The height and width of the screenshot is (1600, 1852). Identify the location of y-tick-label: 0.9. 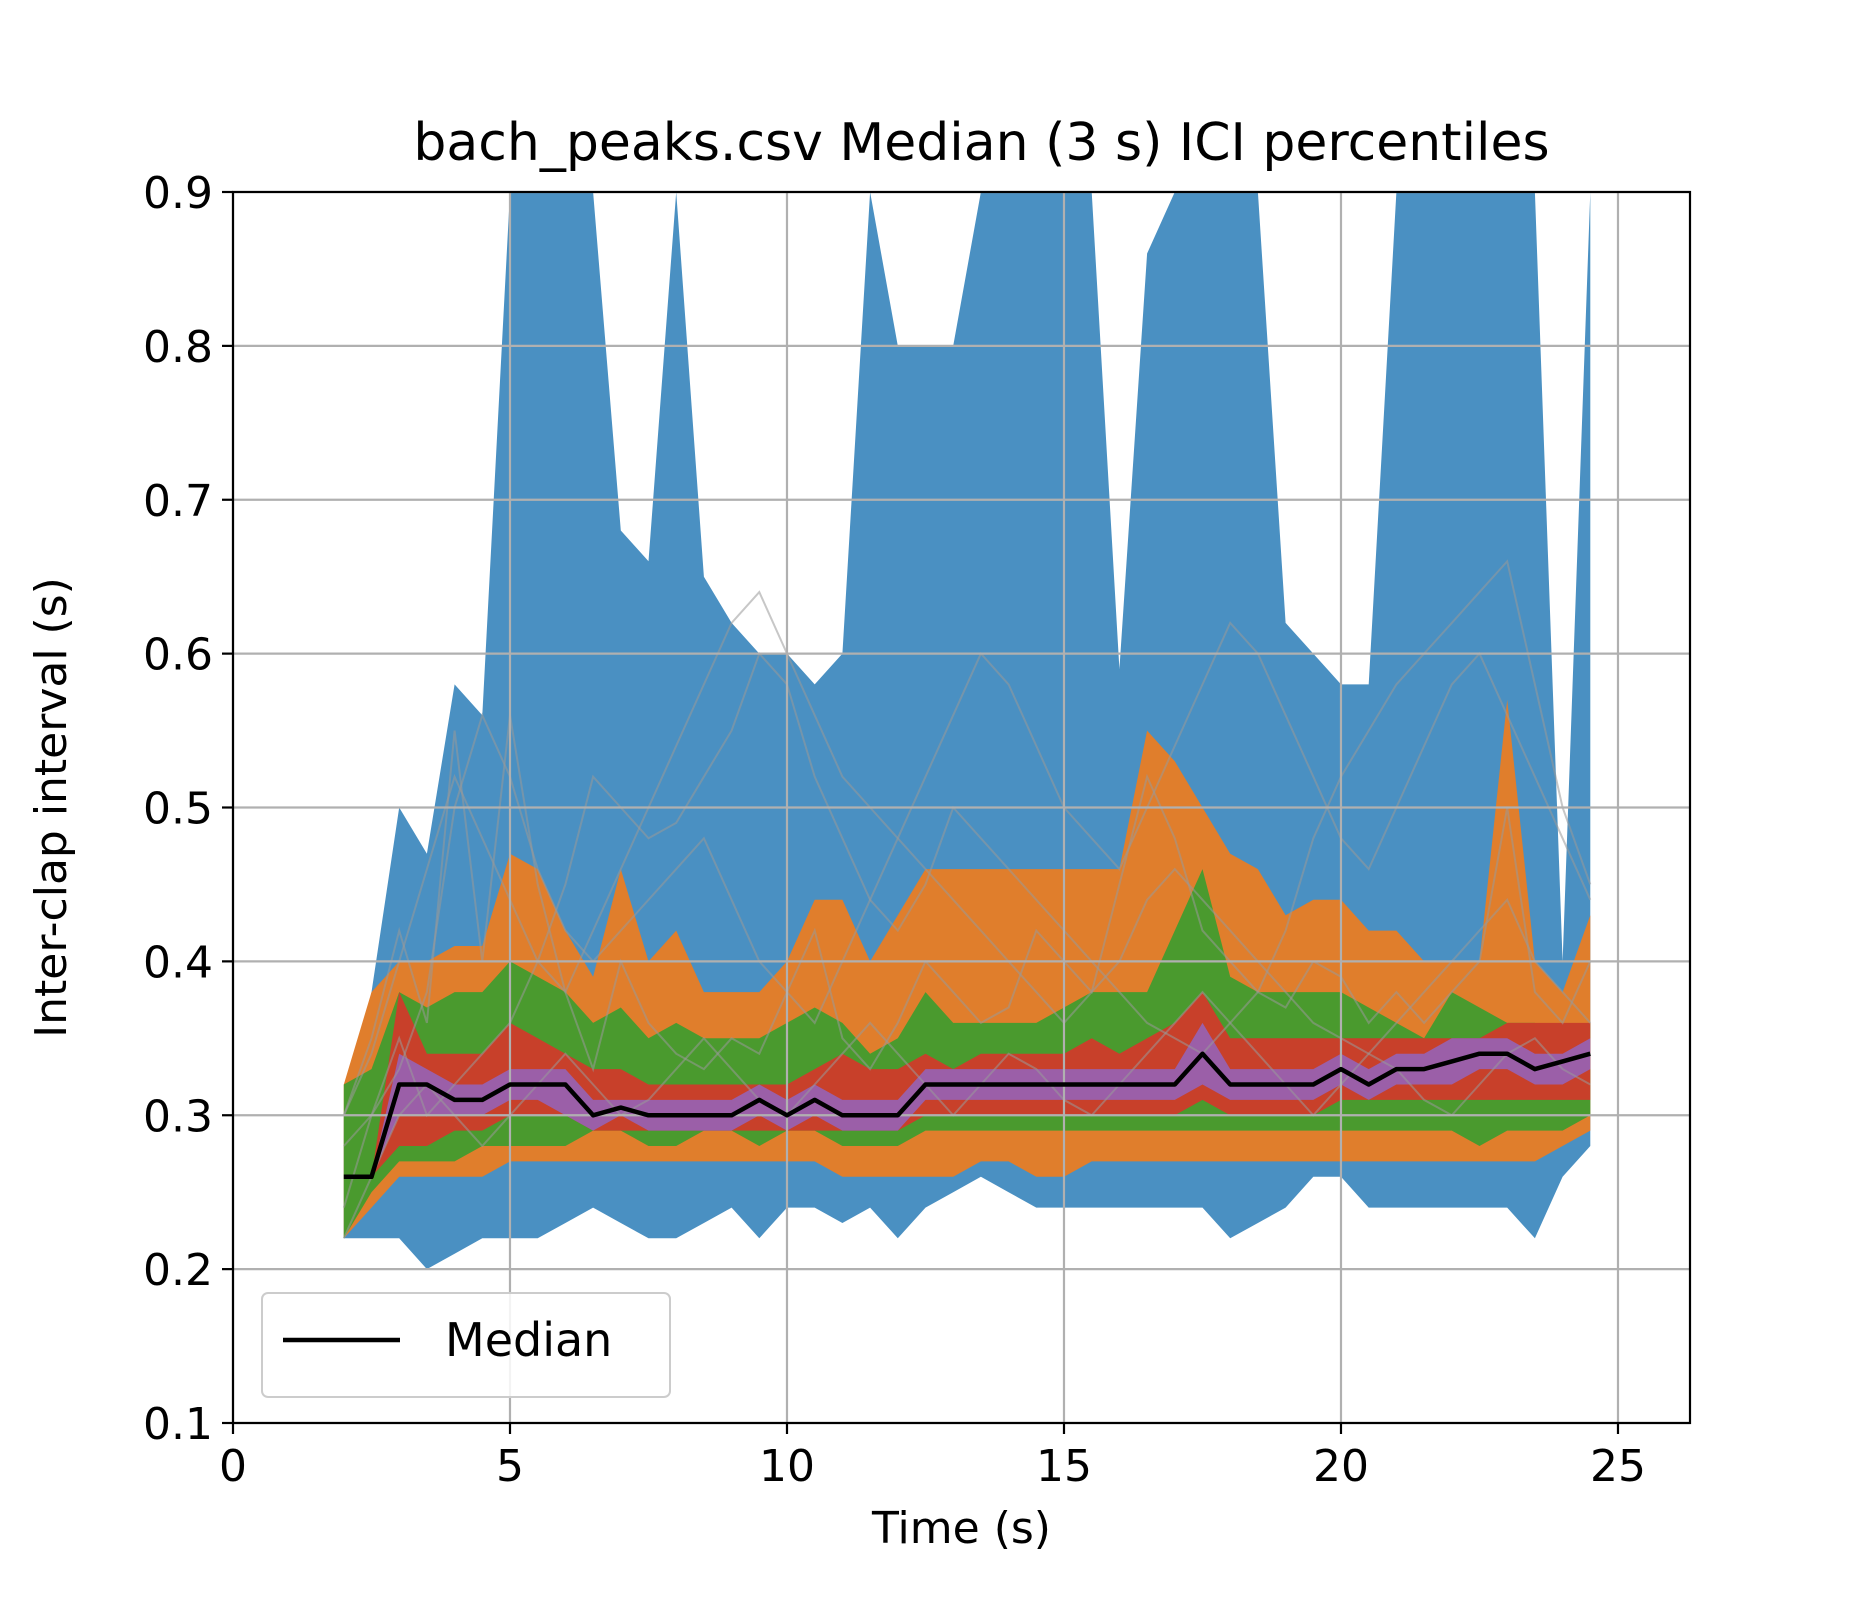
(178, 193).